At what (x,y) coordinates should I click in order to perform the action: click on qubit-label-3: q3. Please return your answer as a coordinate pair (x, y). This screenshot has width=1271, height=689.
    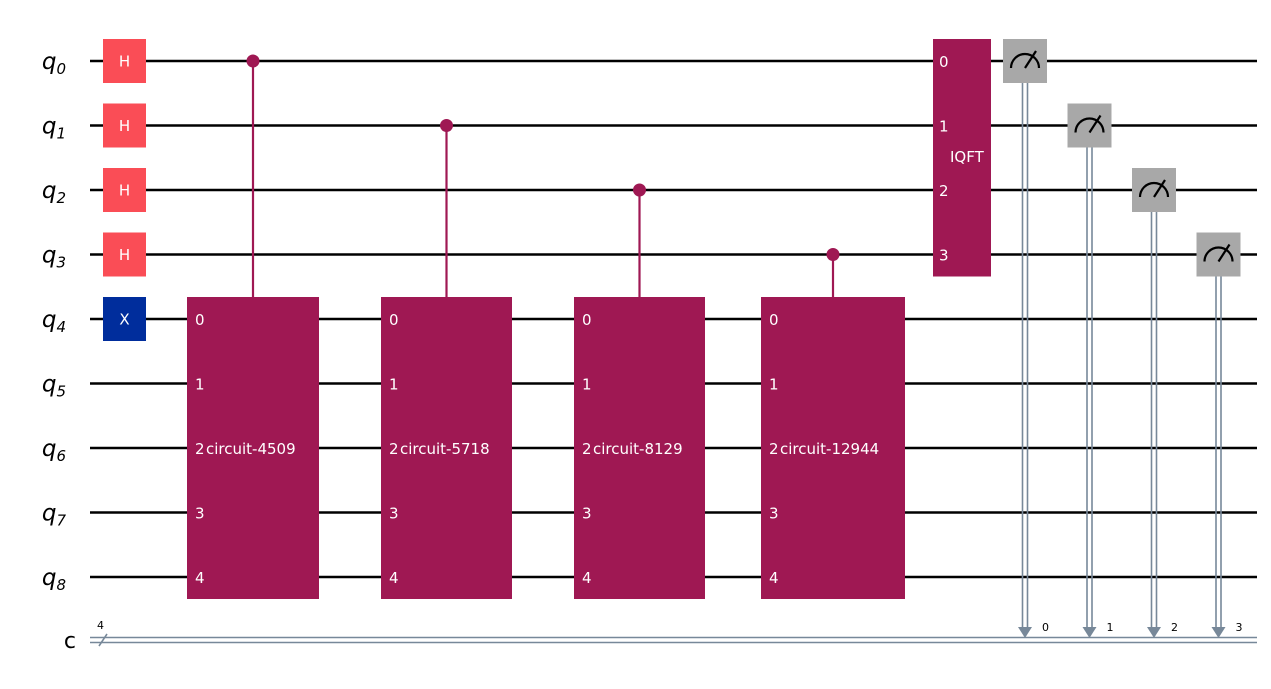
    Looking at the image, I should click on (54, 257).